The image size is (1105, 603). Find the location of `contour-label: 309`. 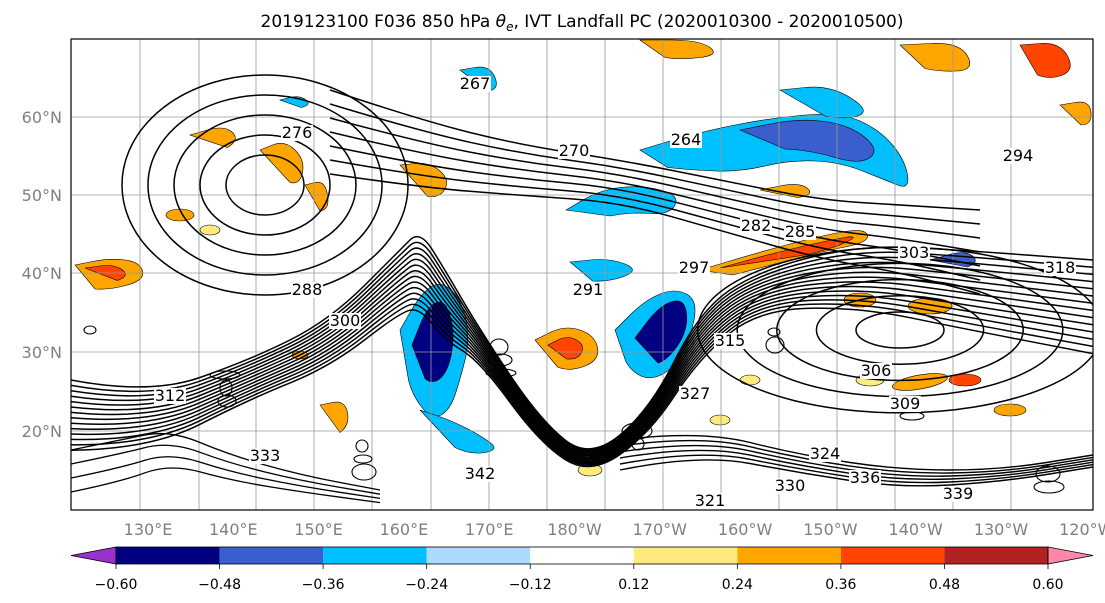

contour-label: 309 is located at coordinates (905, 403).